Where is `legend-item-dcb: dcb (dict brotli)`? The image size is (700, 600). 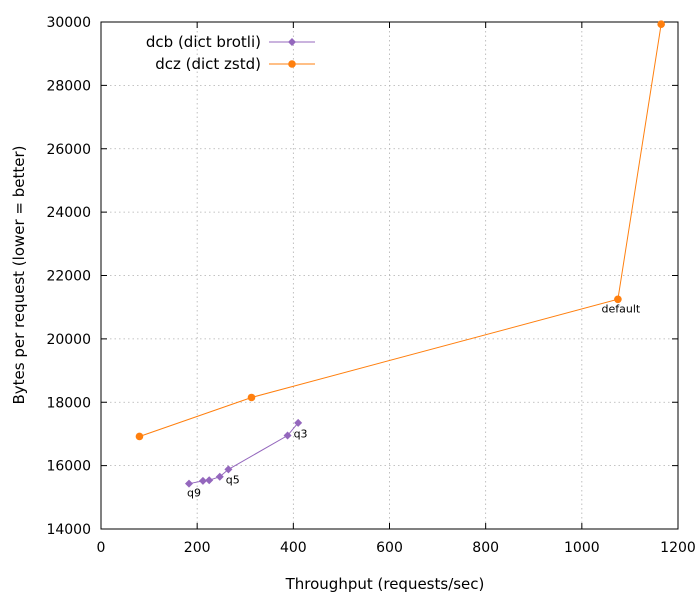 legend-item-dcb: dcb (dict brotli) is located at coordinates (230, 42).